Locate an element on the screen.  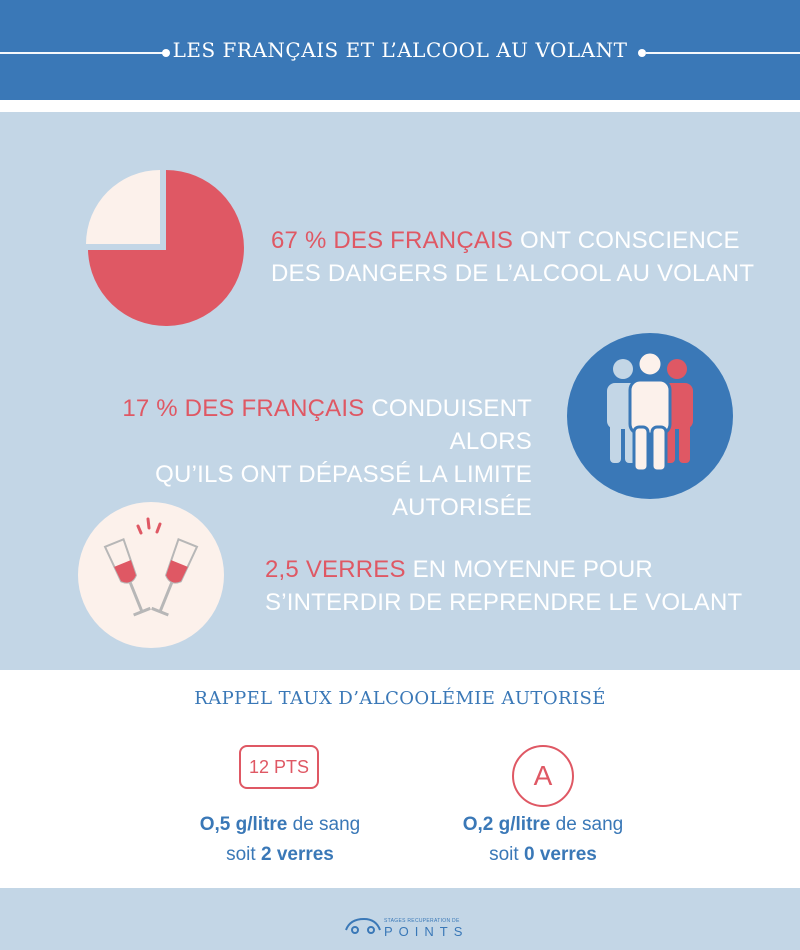
reminder-heading: RAPPEL TAUX D’ALCOOLÉMIE AUTORISÉ is located at coordinates (400, 698).